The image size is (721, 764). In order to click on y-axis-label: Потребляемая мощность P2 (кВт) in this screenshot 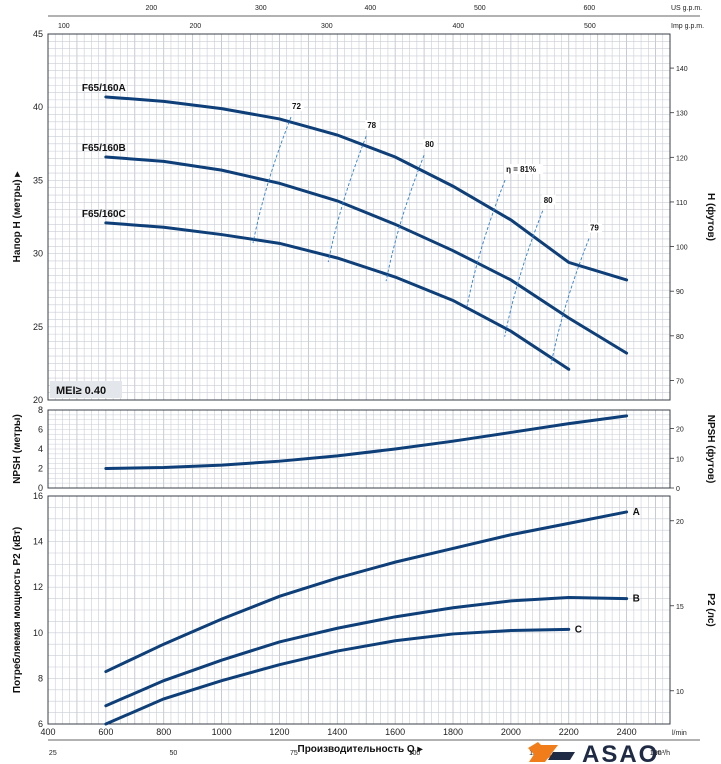, I will do `click(17, 610)`.